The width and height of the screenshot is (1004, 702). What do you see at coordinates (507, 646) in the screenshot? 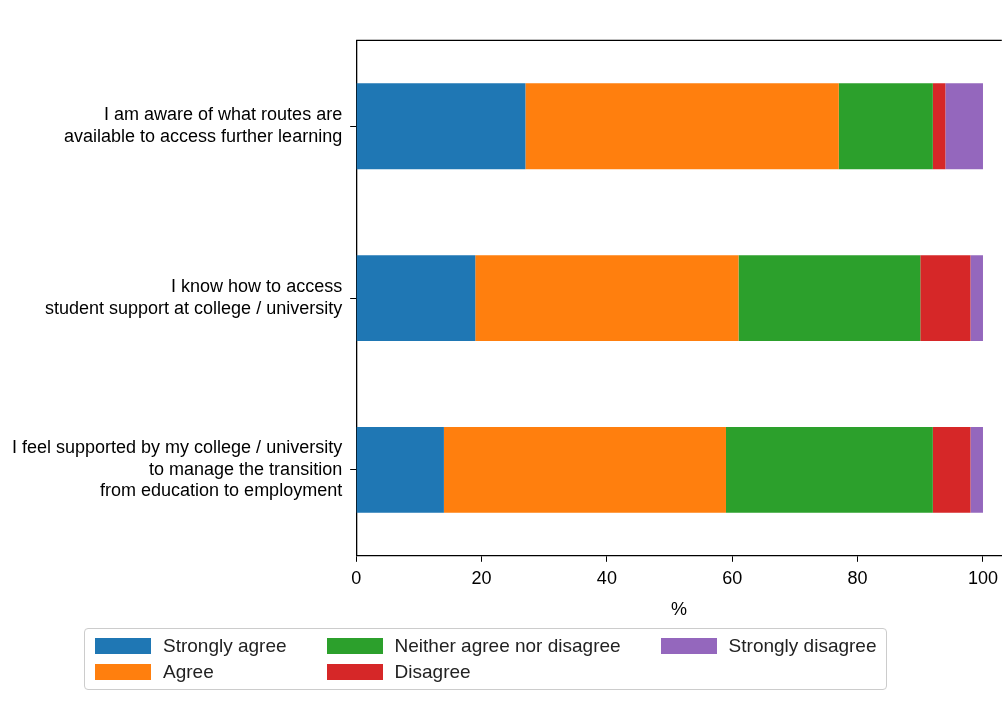
I see `legend-label: Neither agree nor disagree` at bounding box center [507, 646].